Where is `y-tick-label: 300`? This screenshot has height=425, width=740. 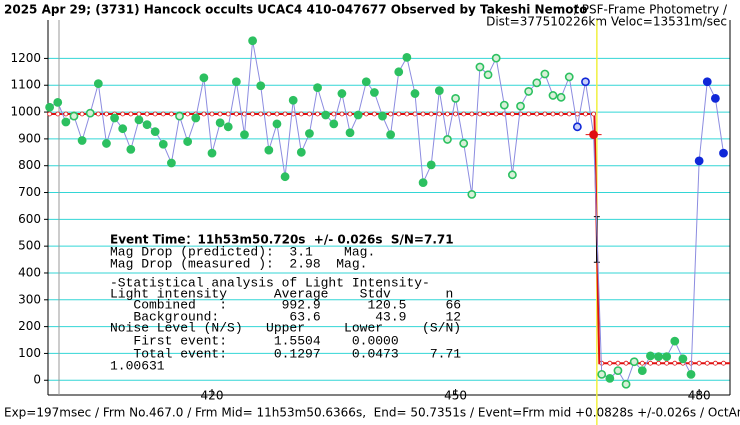
y-tick-label: 300 is located at coordinates (29, 299).